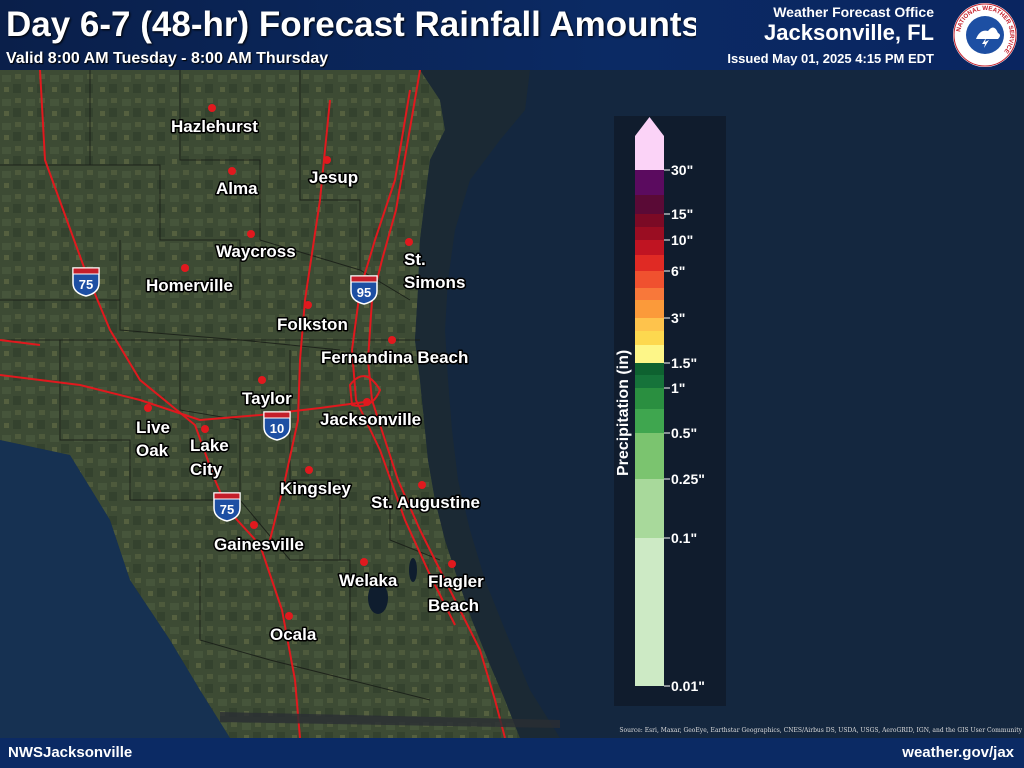  I want to click on city-ocala: Ocala, so click(293, 629).